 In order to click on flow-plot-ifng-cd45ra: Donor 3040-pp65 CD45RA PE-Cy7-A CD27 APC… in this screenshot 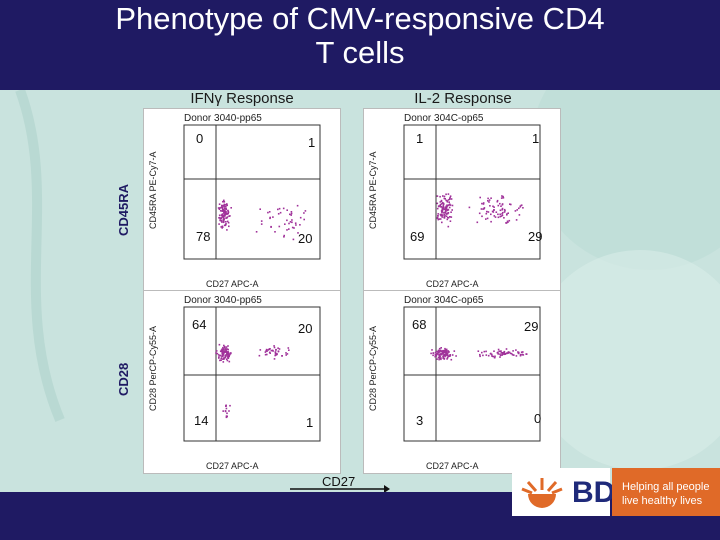, I will do `click(242, 200)`.